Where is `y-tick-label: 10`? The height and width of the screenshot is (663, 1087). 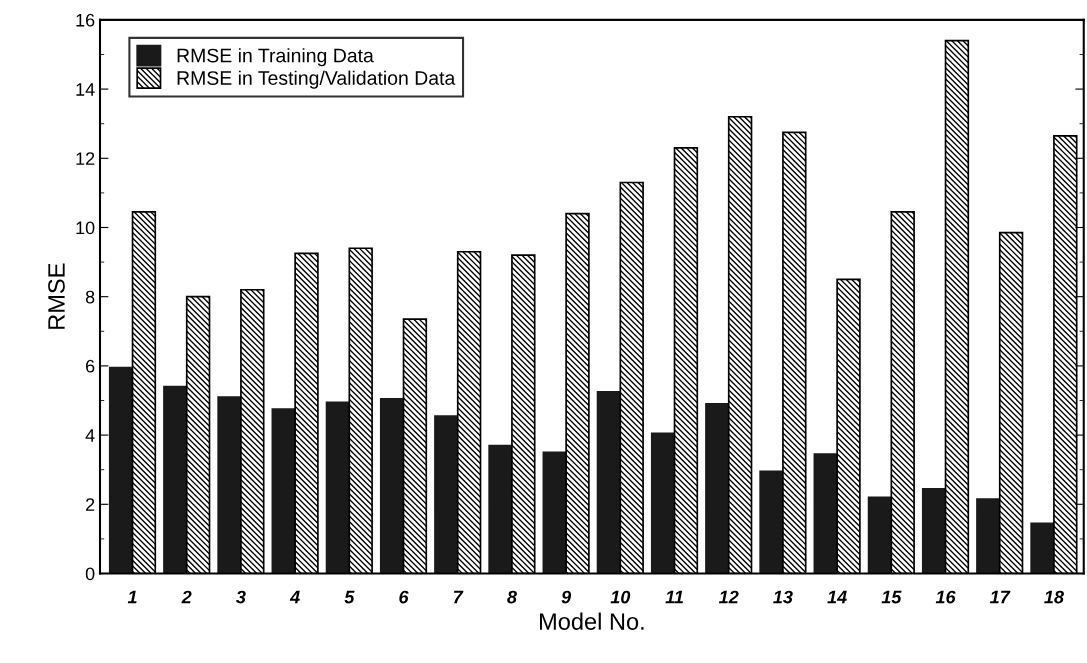
y-tick-label: 10 is located at coordinates (85, 228).